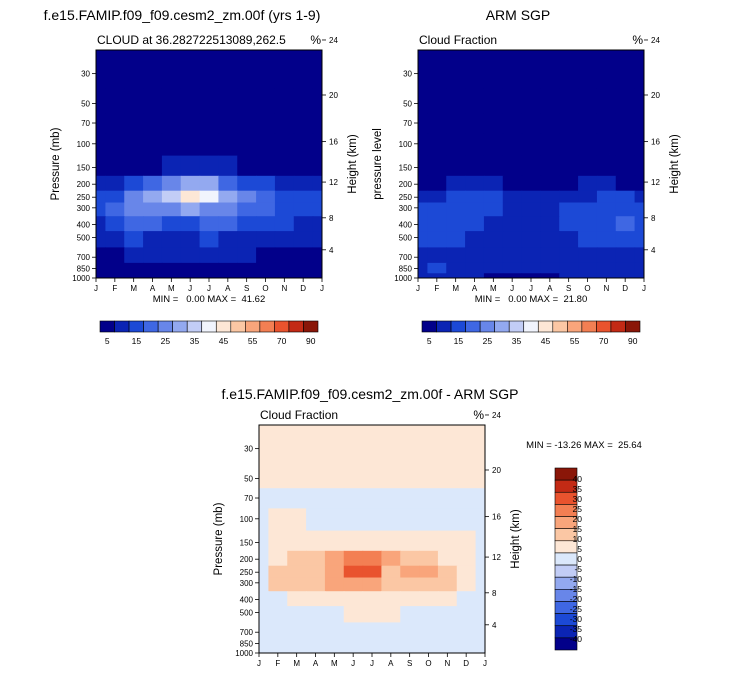  What do you see at coordinates (578, 529) in the screenshot?
I see `colorbar-label: 15` at bounding box center [578, 529].